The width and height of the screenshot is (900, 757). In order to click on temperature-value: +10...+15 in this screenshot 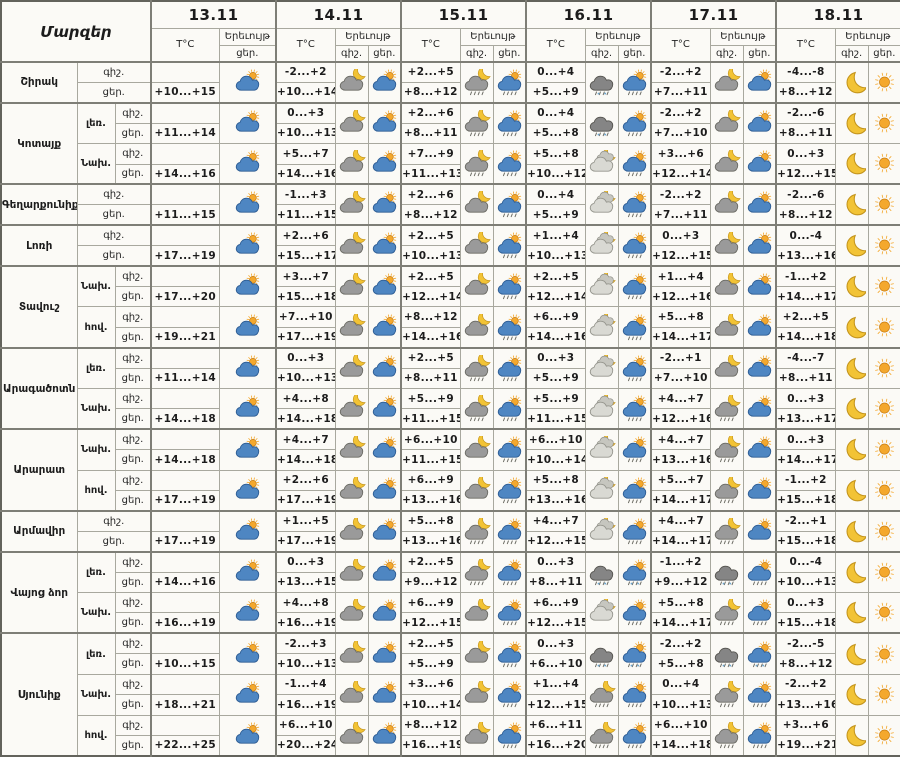, I will do `click(185, 664)`.